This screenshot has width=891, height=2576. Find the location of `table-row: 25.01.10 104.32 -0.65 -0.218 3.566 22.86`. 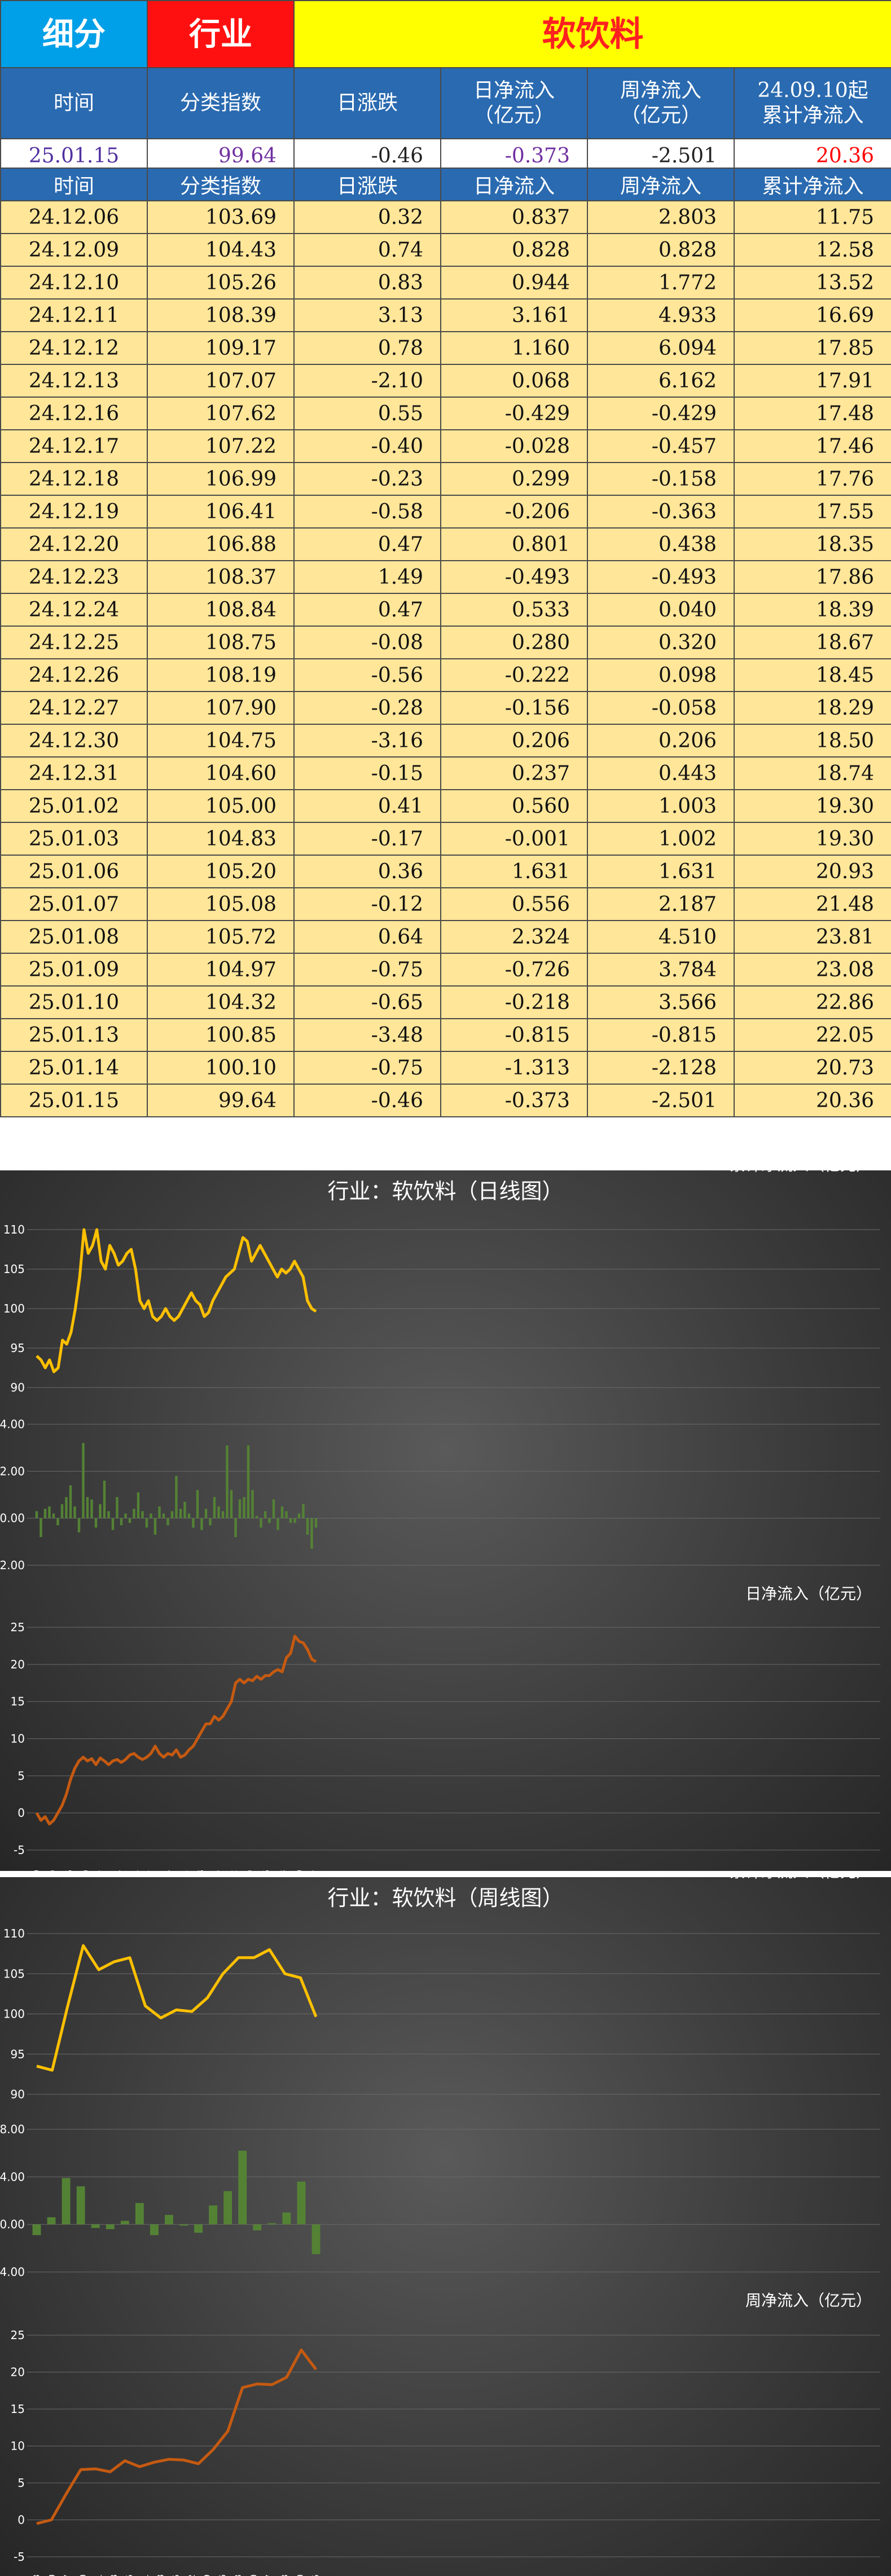

table-row: 25.01.10 104.32 -0.65 -0.218 3.566 22.86 is located at coordinates (445, 1002).